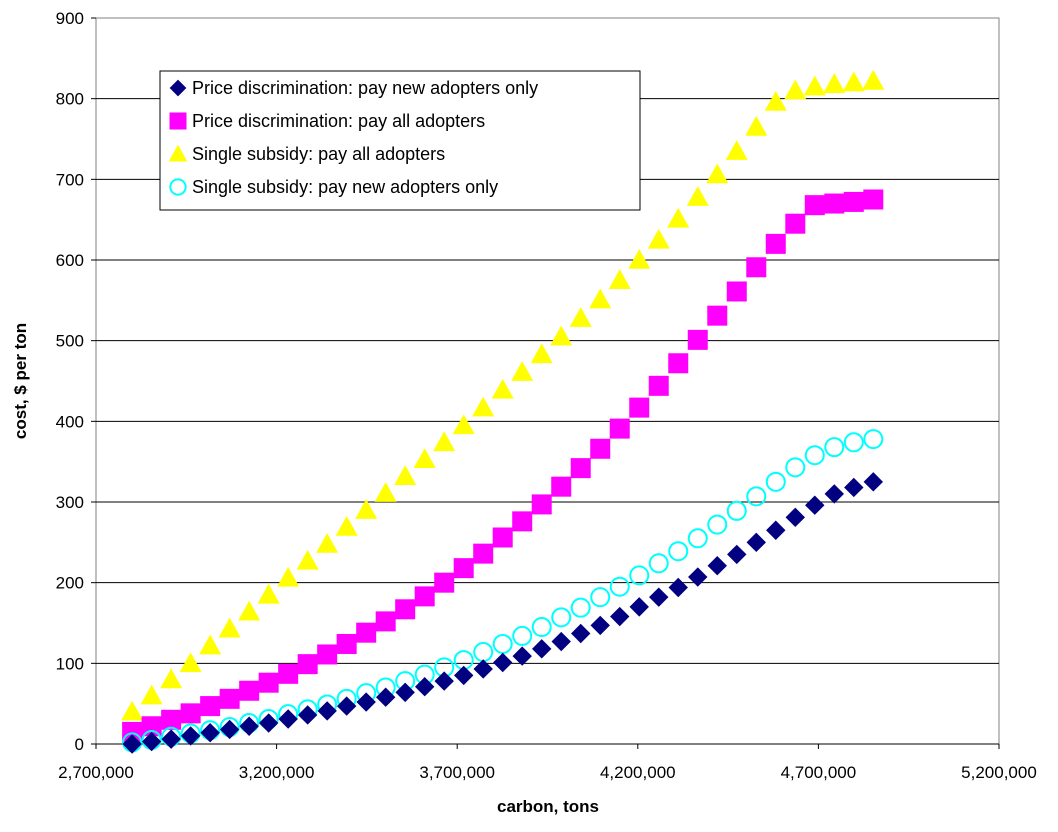  What do you see at coordinates (819, 772) in the screenshot?
I see `x-tick-label: 4,700,000` at bounding box center [819, 772].